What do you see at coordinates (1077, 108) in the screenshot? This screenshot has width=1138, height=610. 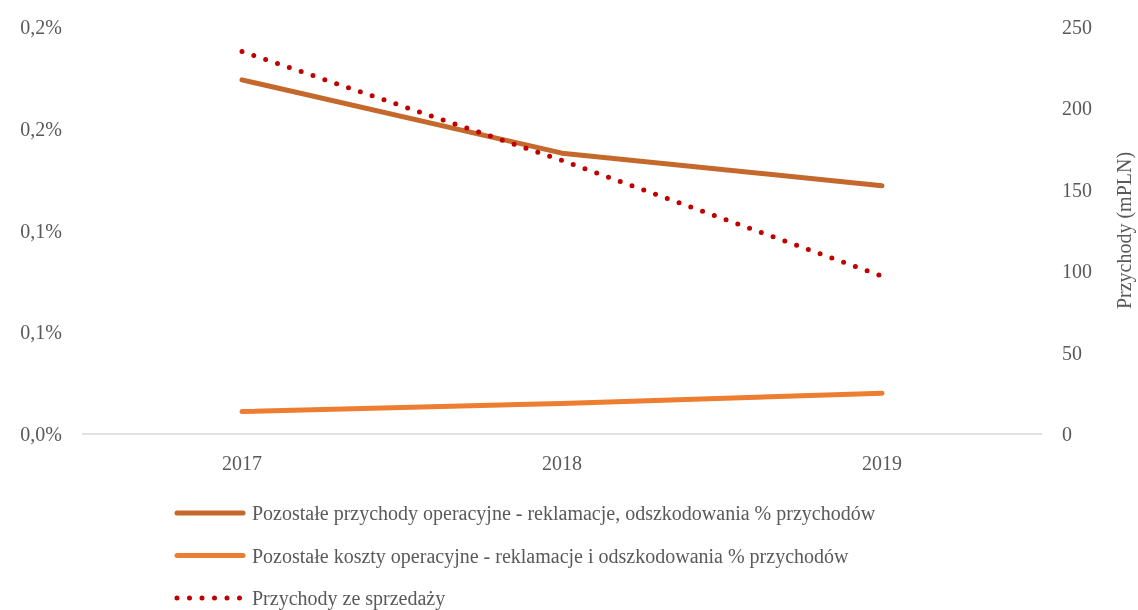 I see `y2-tick-label: 200` at bounding box center [1077, 108].